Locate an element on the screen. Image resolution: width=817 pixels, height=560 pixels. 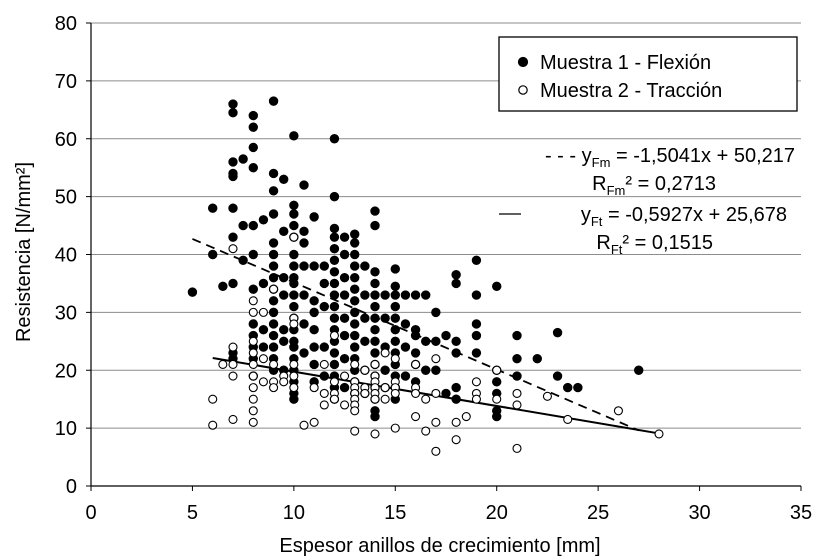
equation-flexion-sub: Fm is located at coordinates (601, 162).